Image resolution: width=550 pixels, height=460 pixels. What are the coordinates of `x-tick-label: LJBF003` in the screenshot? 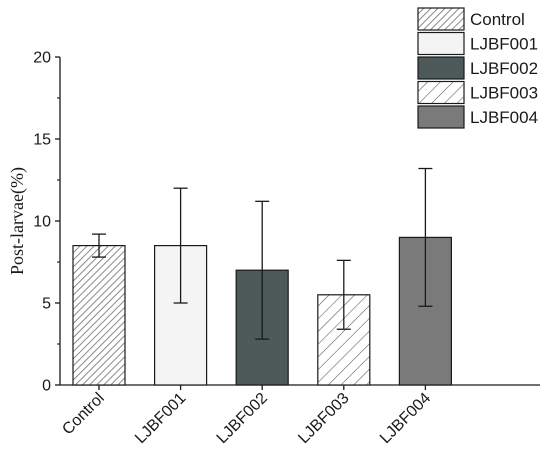 It's located at (323, 418).